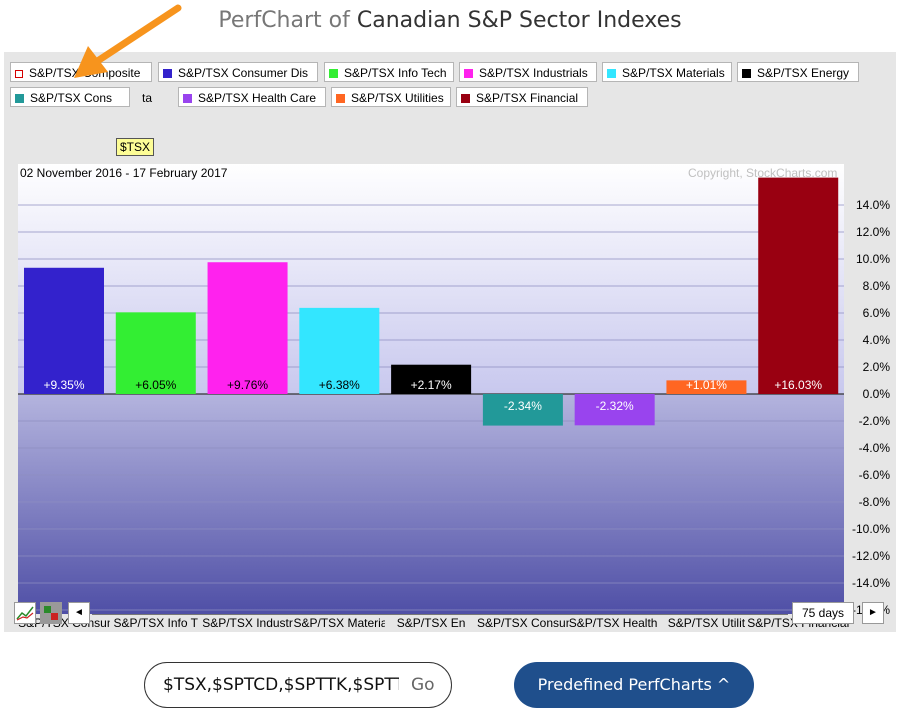 The height and width of the screenshot is (712, 900). I want to click on go-button: Go, so click(423, 685).